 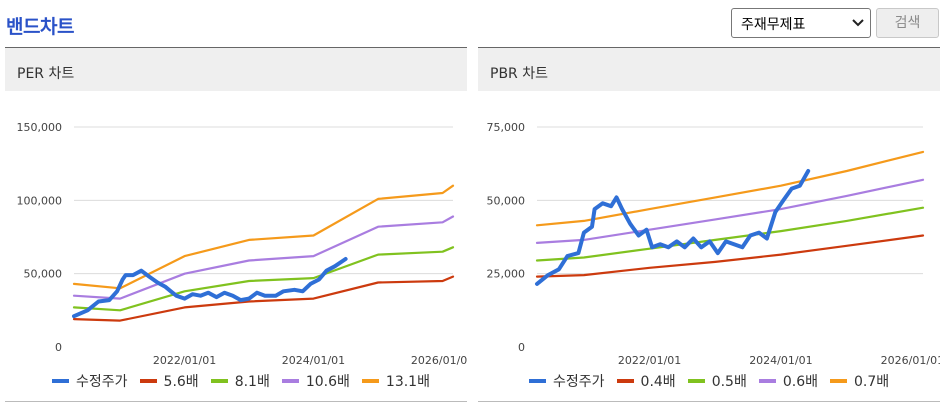 What do you see at coordinates (658, 382) in the screenshot?
I see `legend-label: 0.4배` at bounding box center [658, 382].